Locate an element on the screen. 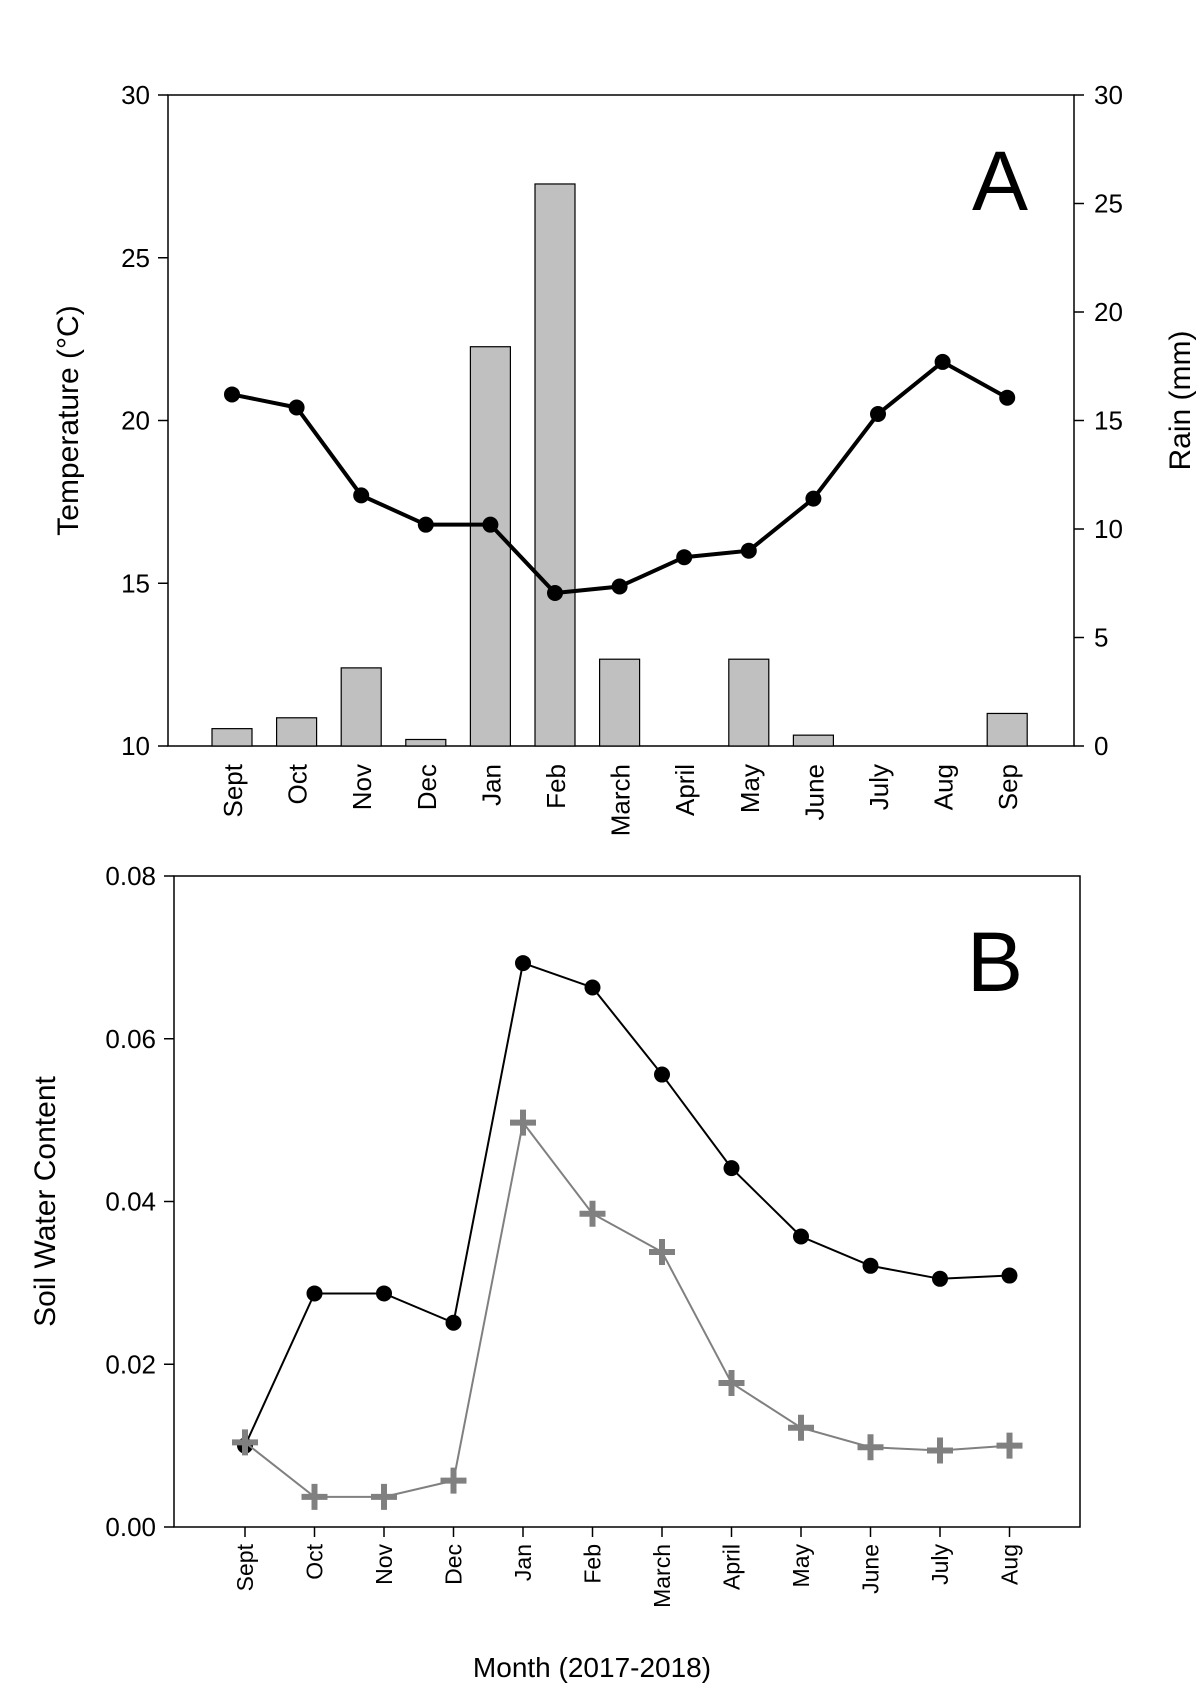  y-tick-label-b: 0.00 is located at coordinates (130, 1527).